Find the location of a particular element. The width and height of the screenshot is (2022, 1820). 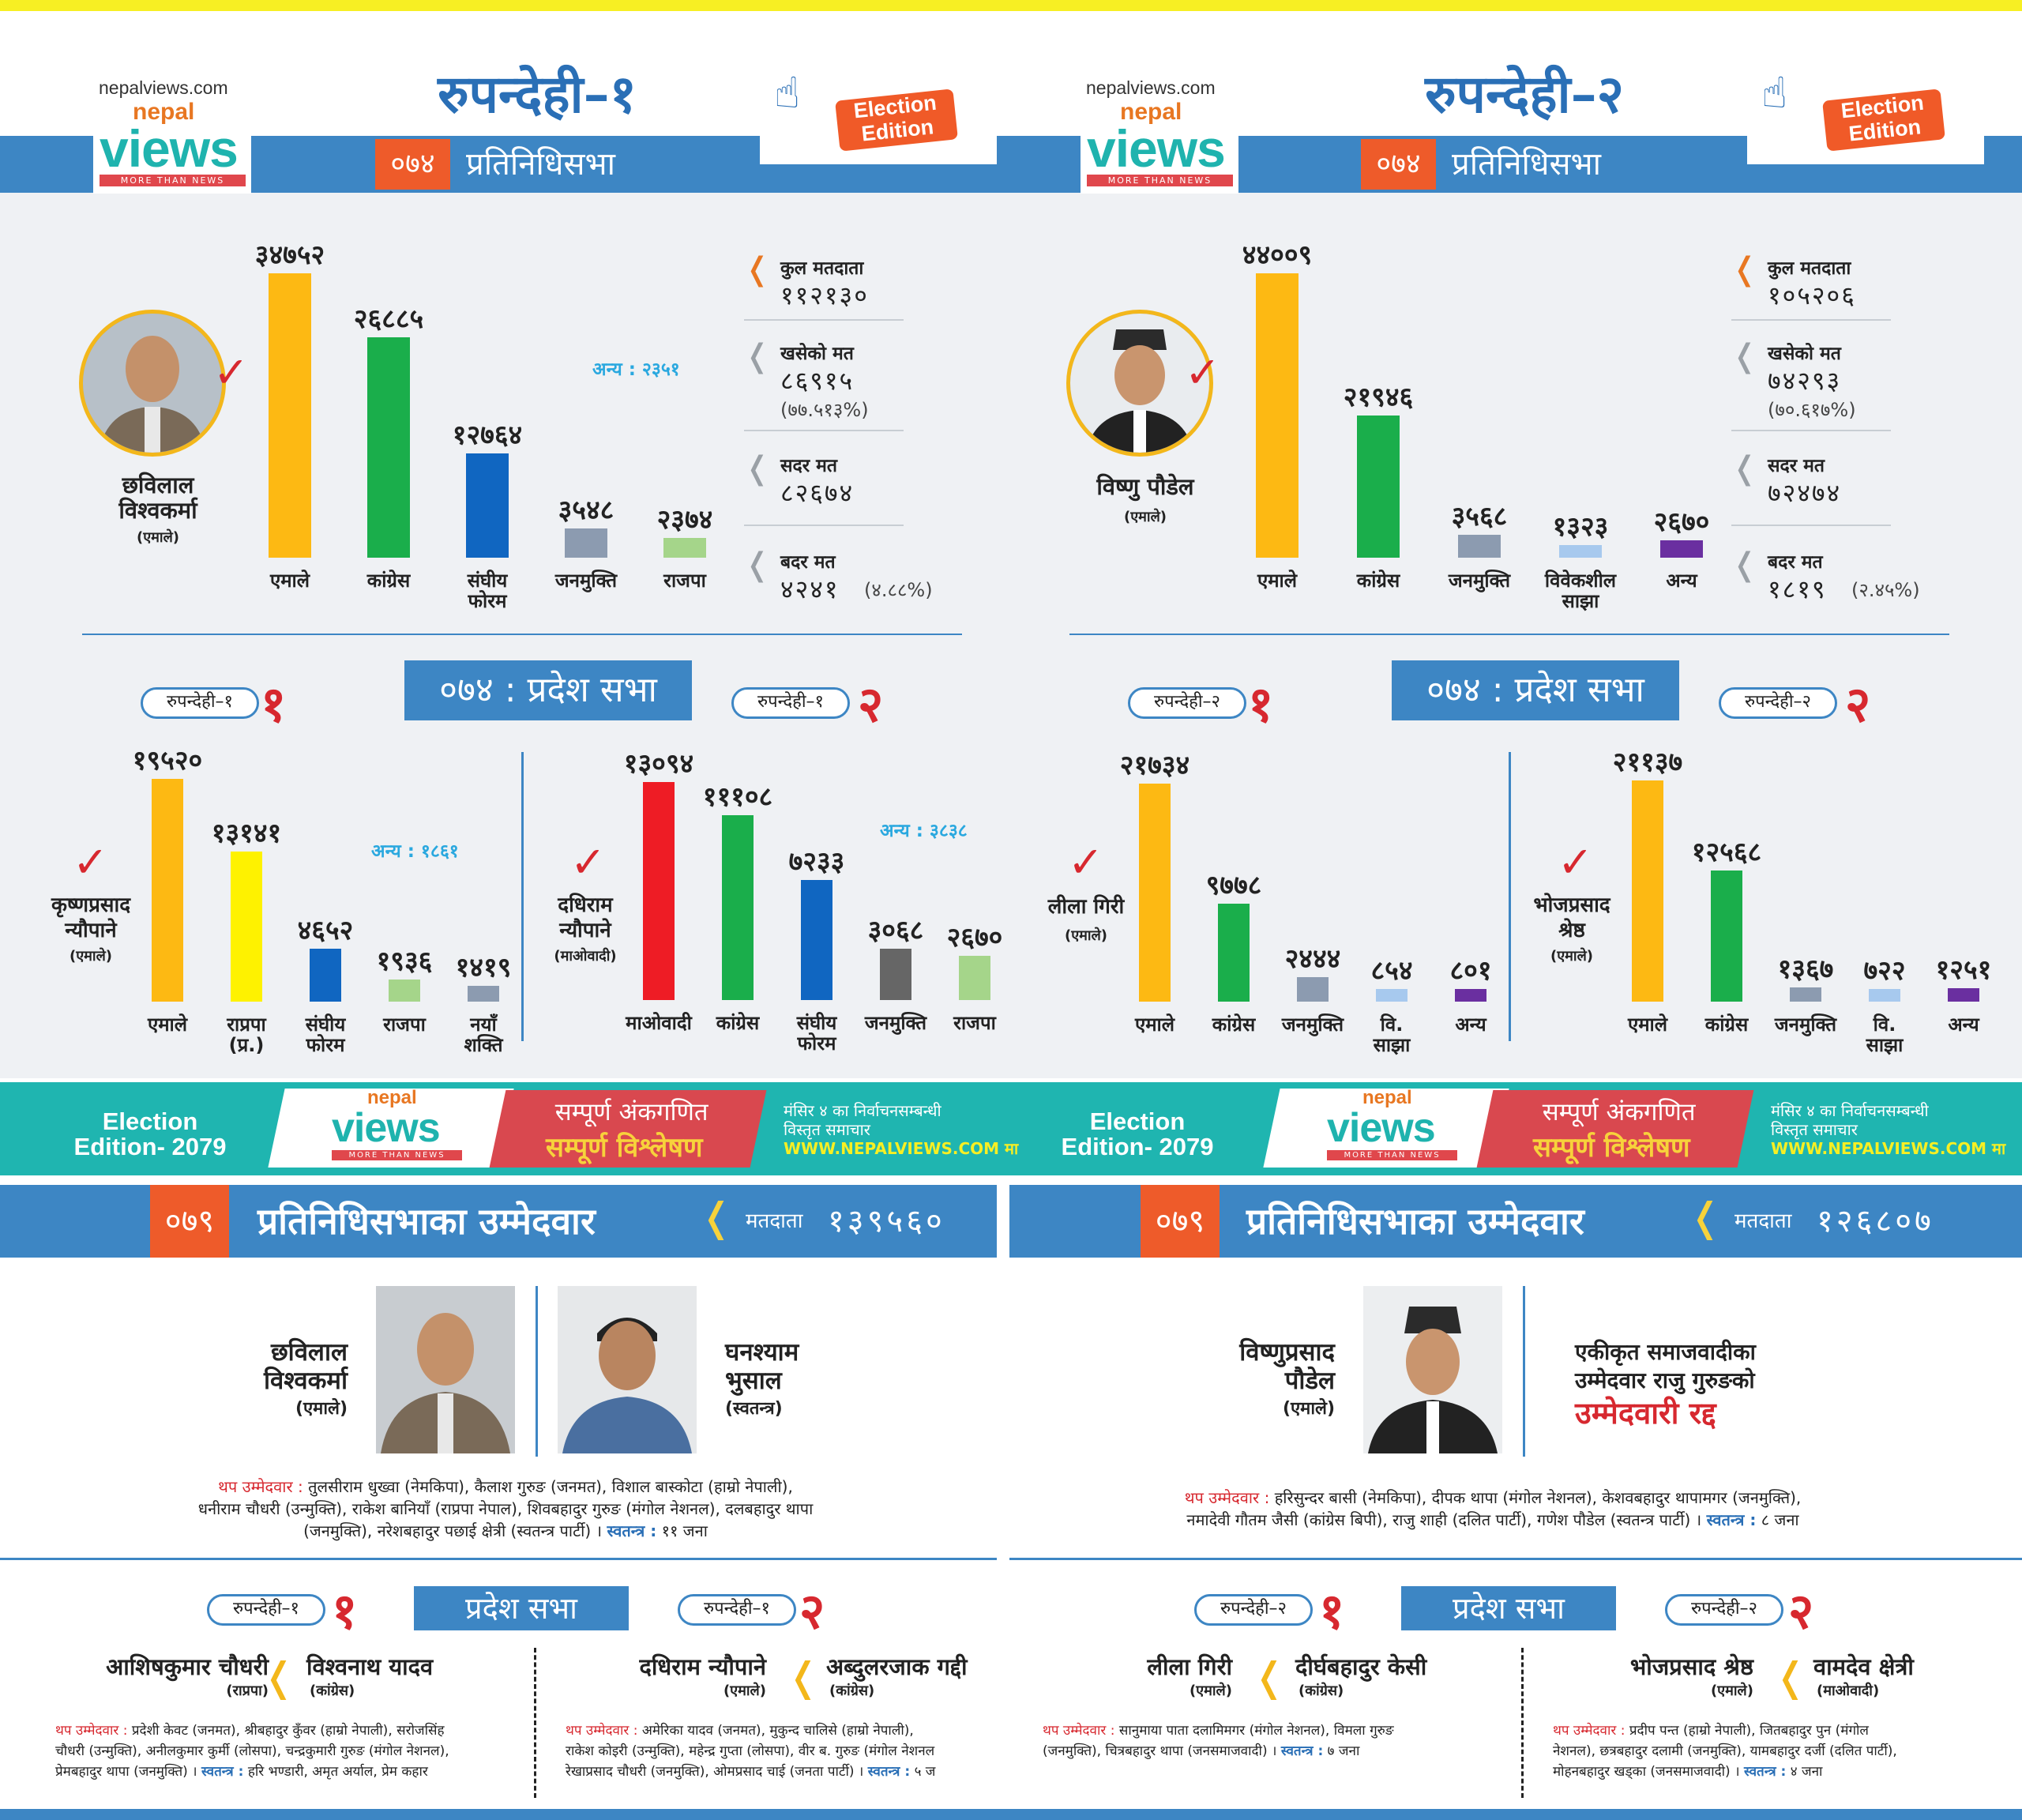

candidate-name: छविलाल विश्वकर्मा (एमाले) is located at coordinates (284, 1380).